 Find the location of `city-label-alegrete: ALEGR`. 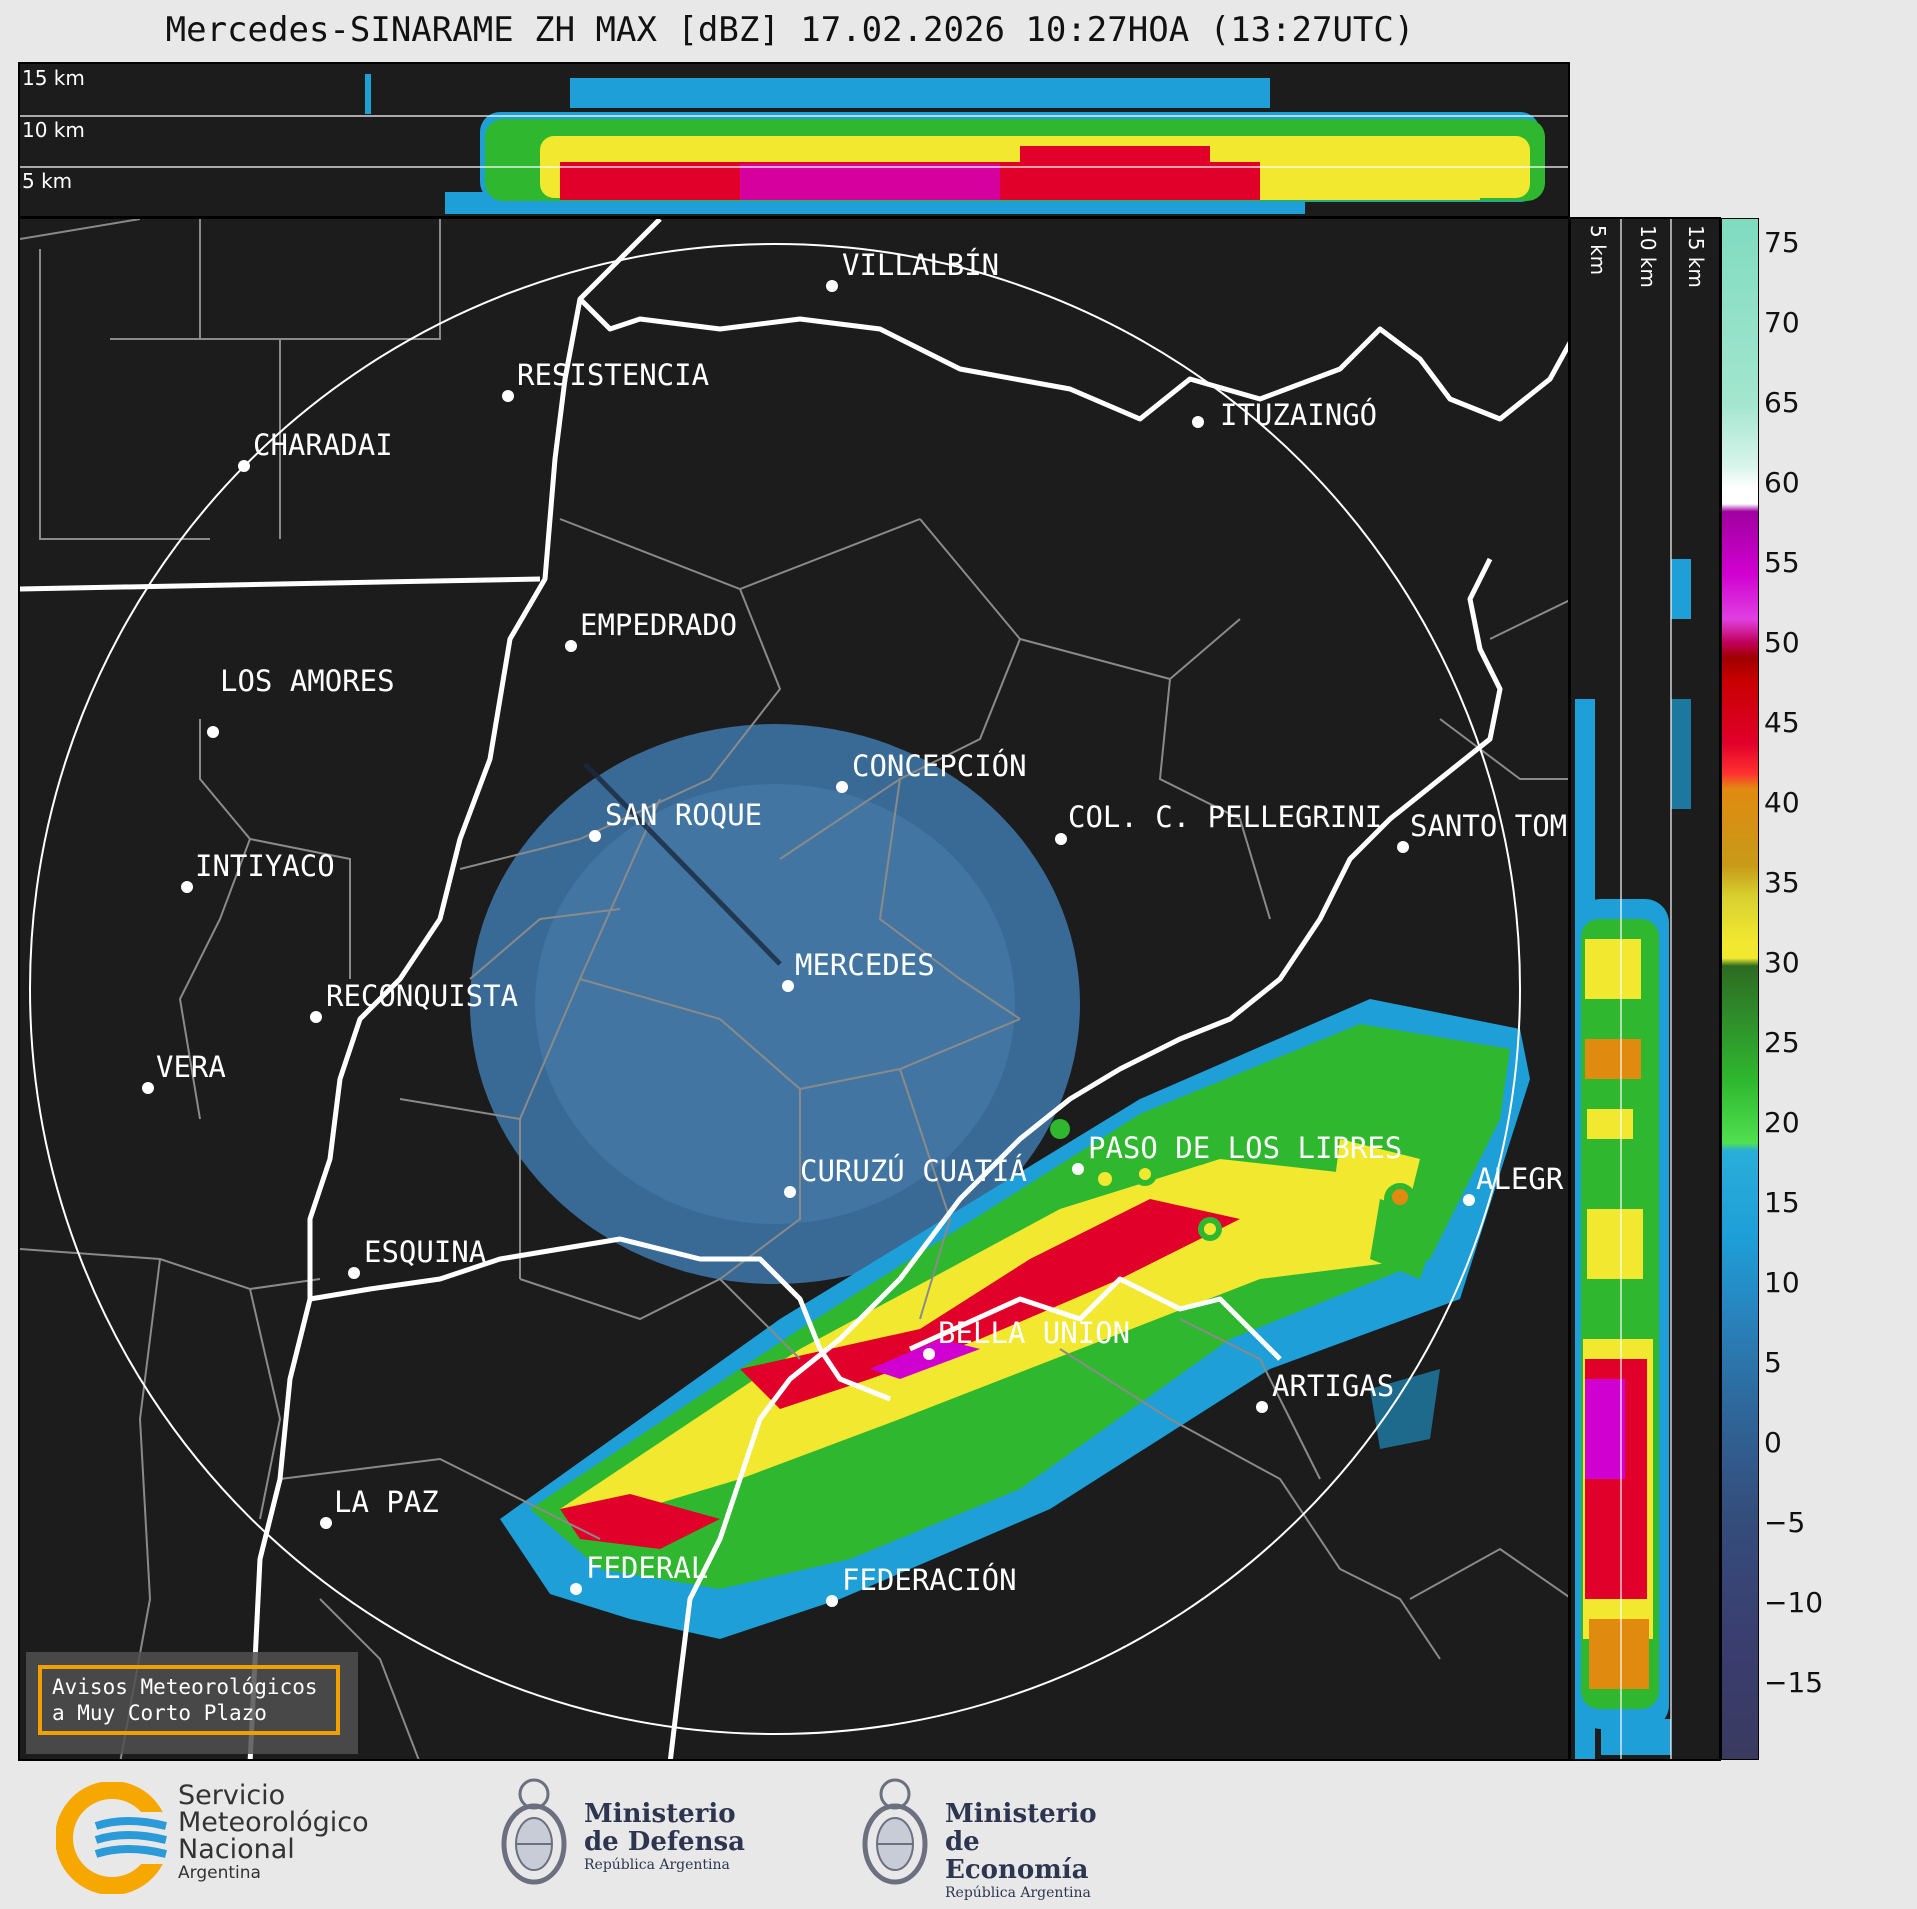

city-label-alegrete: ALEGR is located at coordinates (1520, 1179).